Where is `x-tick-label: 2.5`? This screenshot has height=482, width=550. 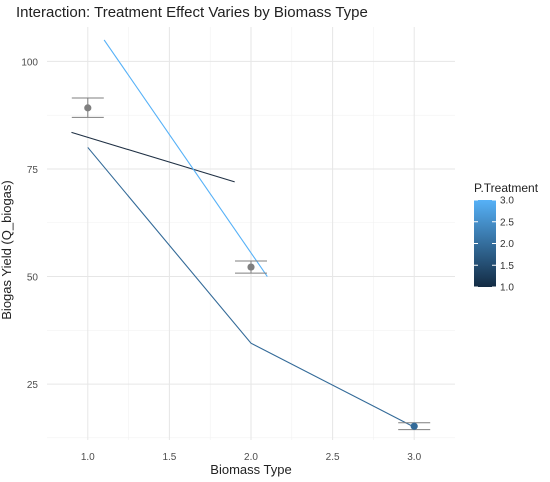 x-tick-label: 2.5 is located at coordinates (333, 457).